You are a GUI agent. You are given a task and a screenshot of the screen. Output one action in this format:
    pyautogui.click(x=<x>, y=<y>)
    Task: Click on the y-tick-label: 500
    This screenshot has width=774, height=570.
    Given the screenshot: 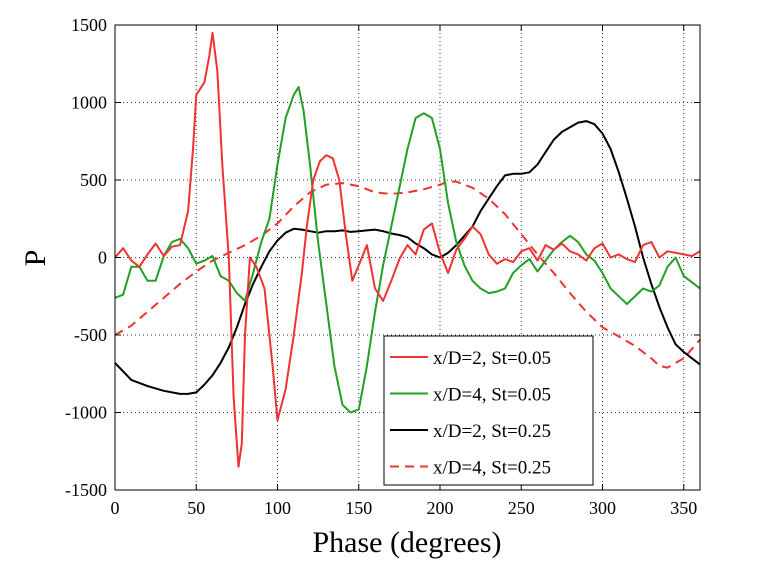 What is the action you would take?
    pyautogui.click(x=93, y=180)
    